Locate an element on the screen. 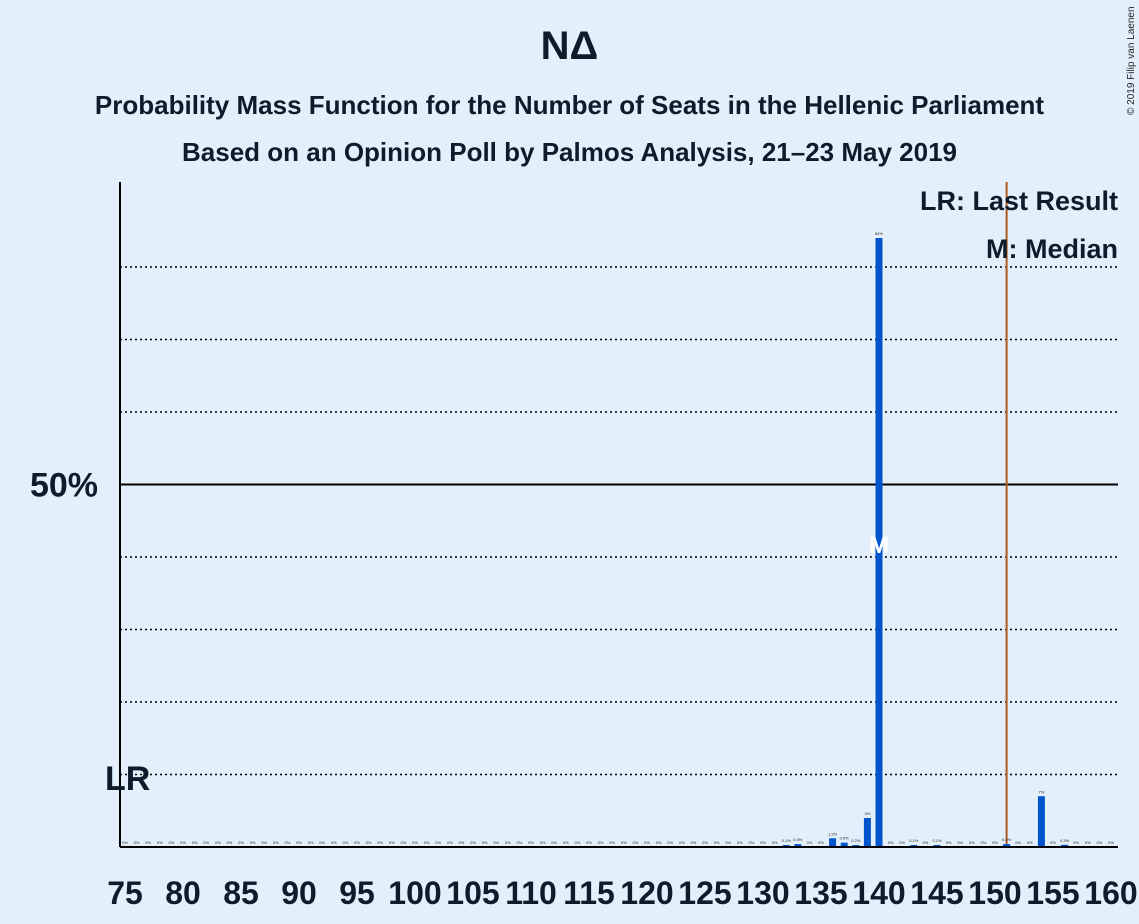 The image size is (1139, 924). bar-label-103: 0% is located at coordinates (450, 842).